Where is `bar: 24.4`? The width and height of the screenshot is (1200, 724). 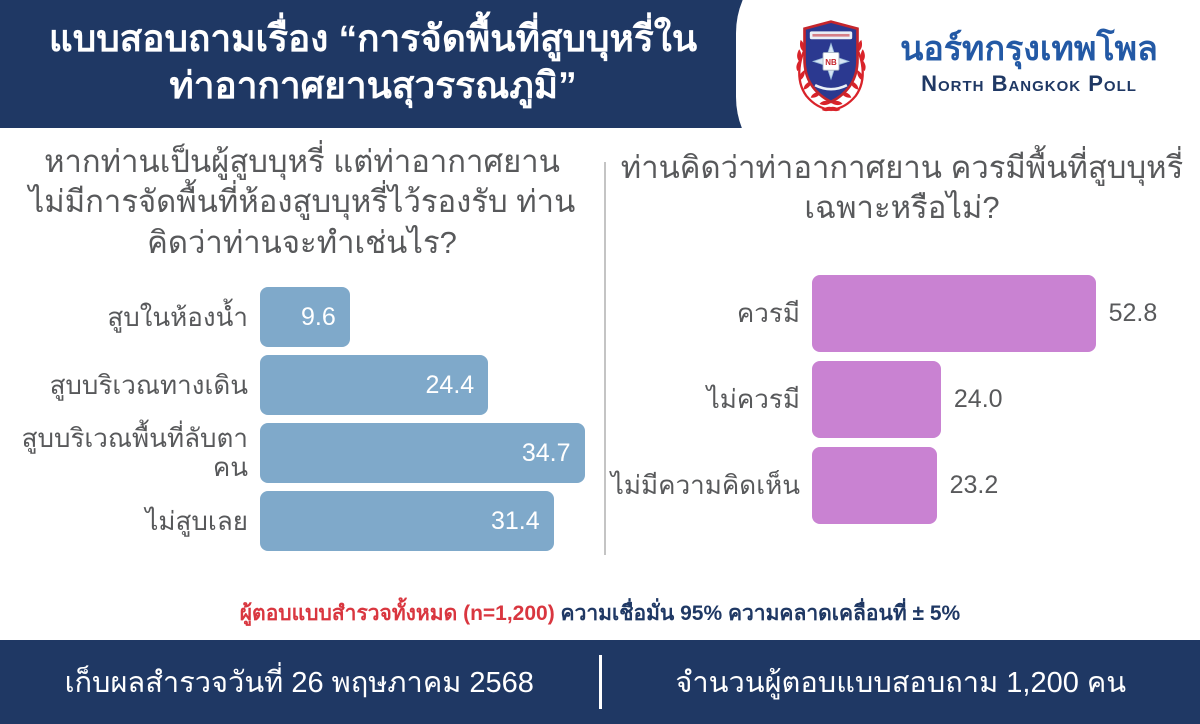 bar: 24.4 is located at coordinates (374, 385).